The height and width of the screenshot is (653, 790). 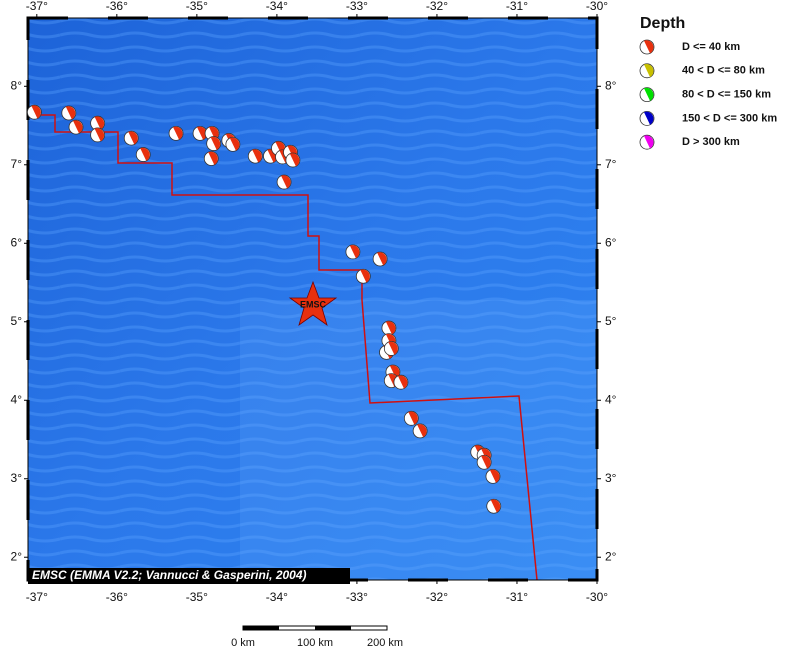 What do you see at coordinates (37, 6) in the screenshot?
I see `lon-label: -37°` at bounding box center [37, 6].